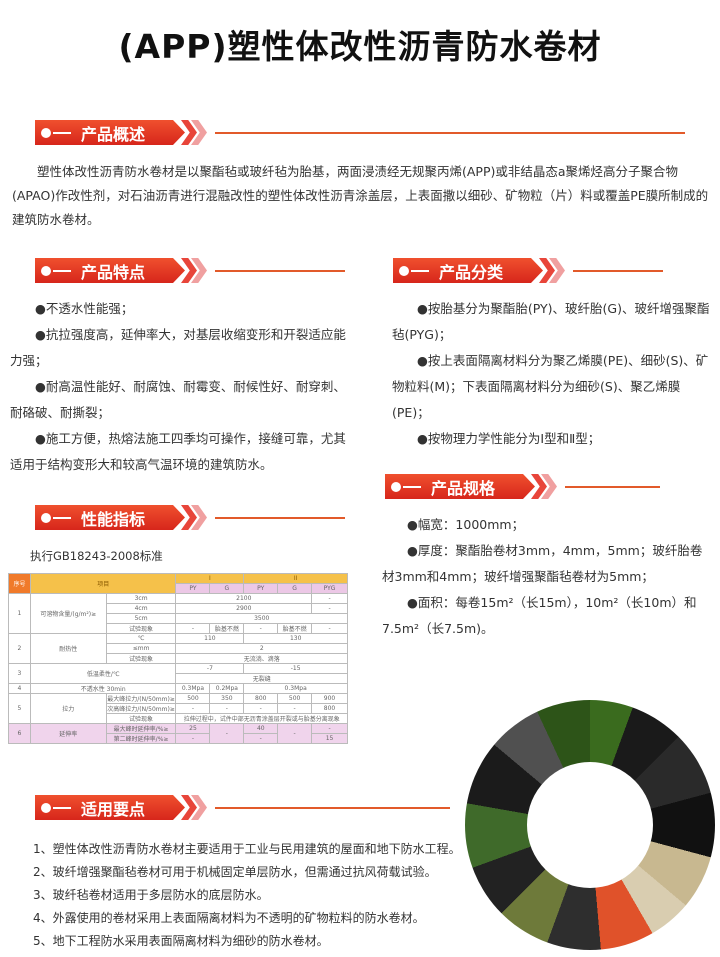 The height and width of the screenshot is (957, 720). I want to click on table-cell: 序号, so click(19, 583).